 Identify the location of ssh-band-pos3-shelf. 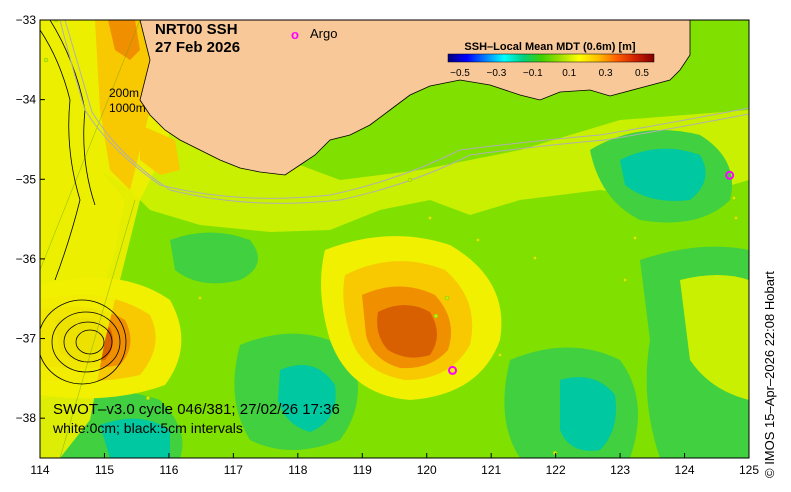
(122, 105).